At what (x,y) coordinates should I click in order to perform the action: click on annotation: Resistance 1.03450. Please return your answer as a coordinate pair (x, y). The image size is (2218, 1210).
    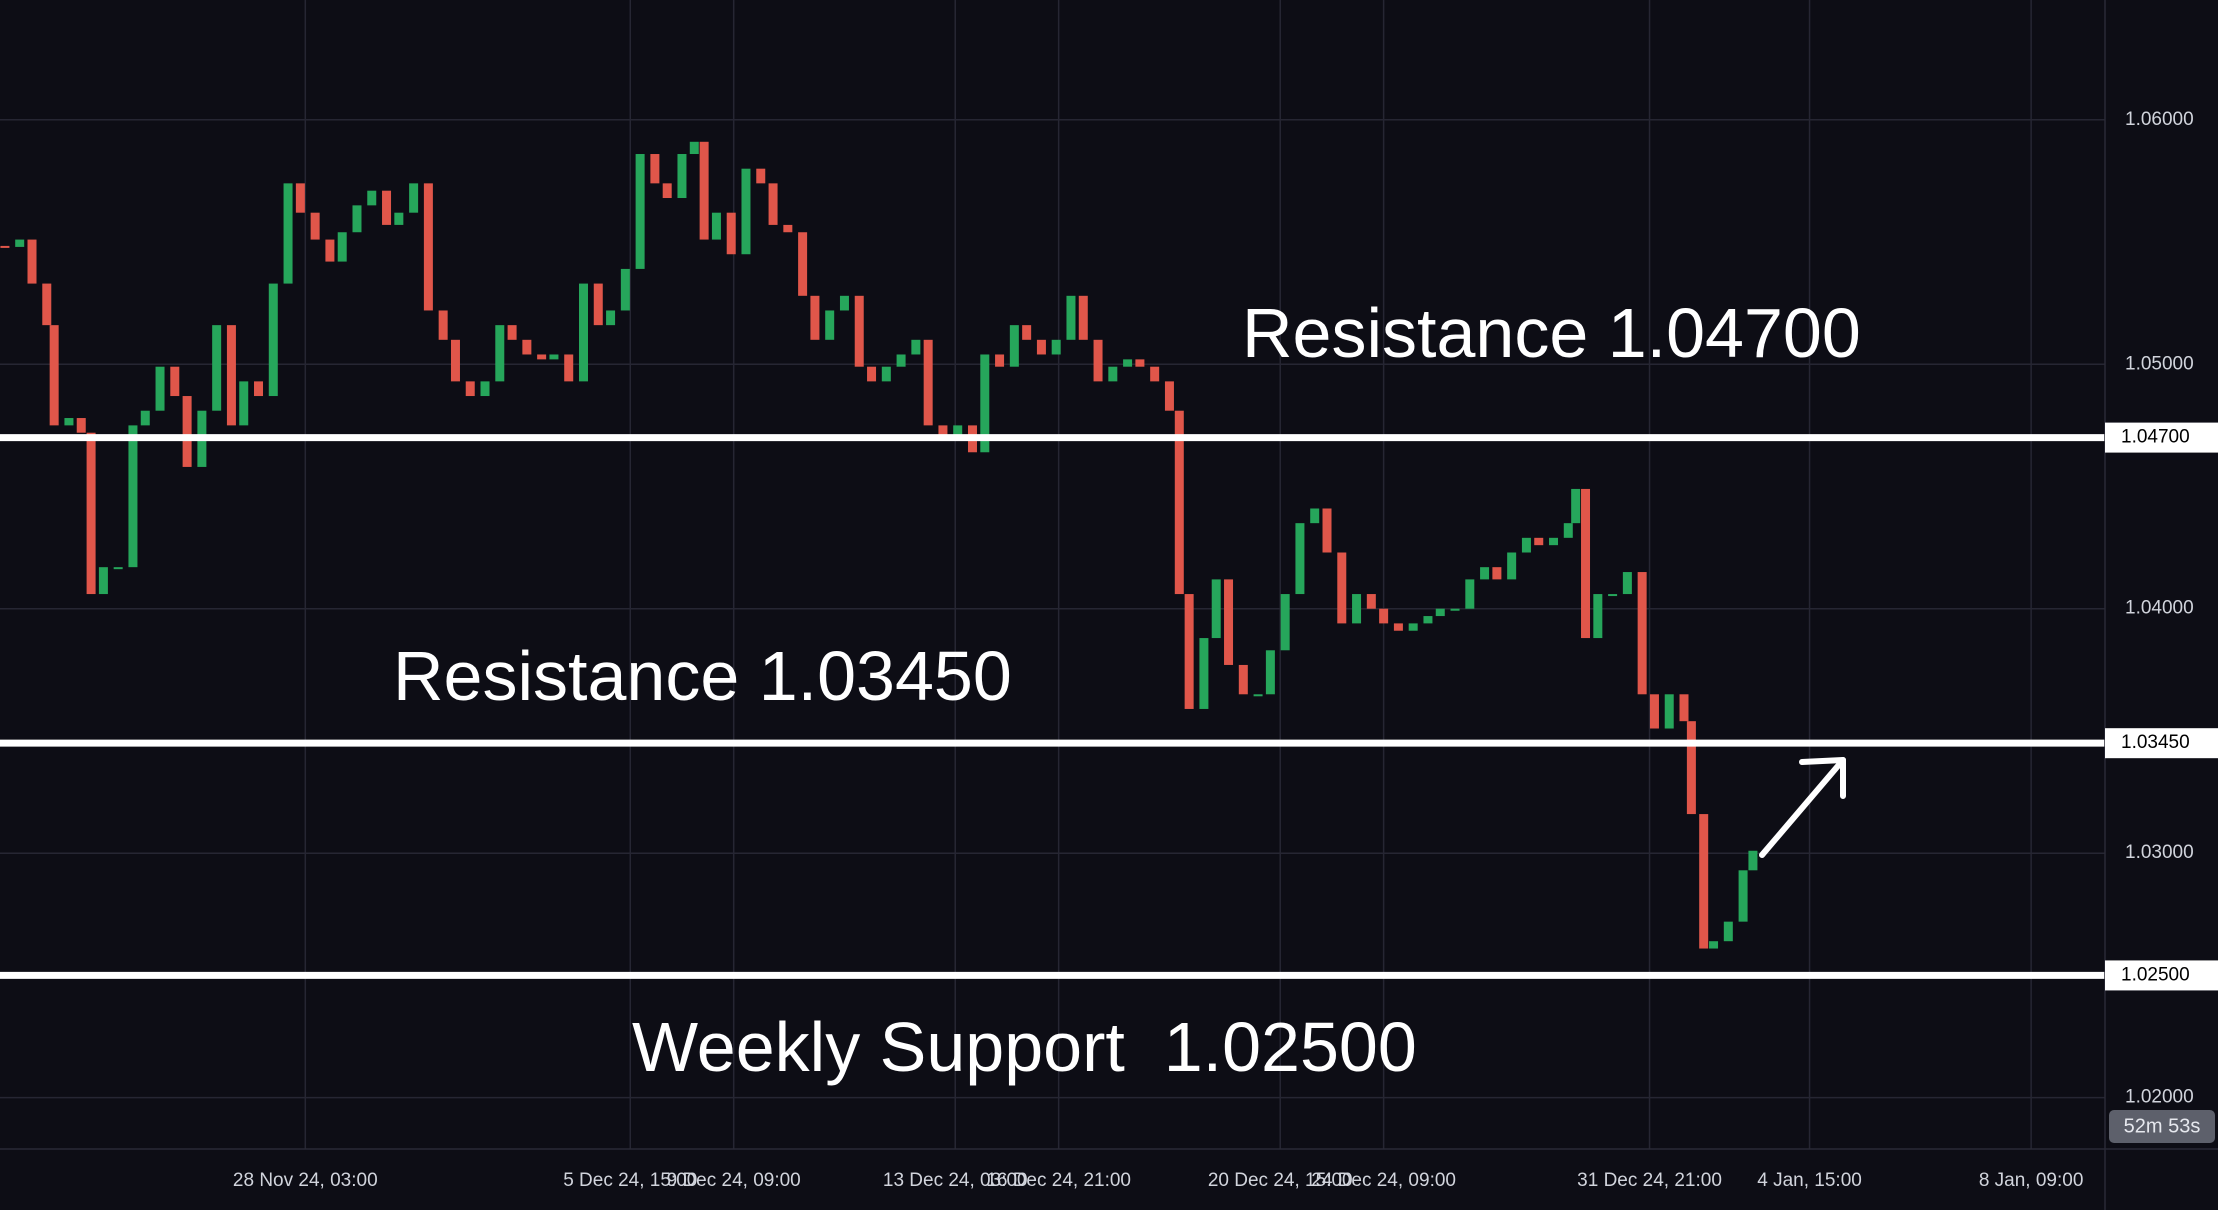
    Looking at the image, I should click on (702, 676).